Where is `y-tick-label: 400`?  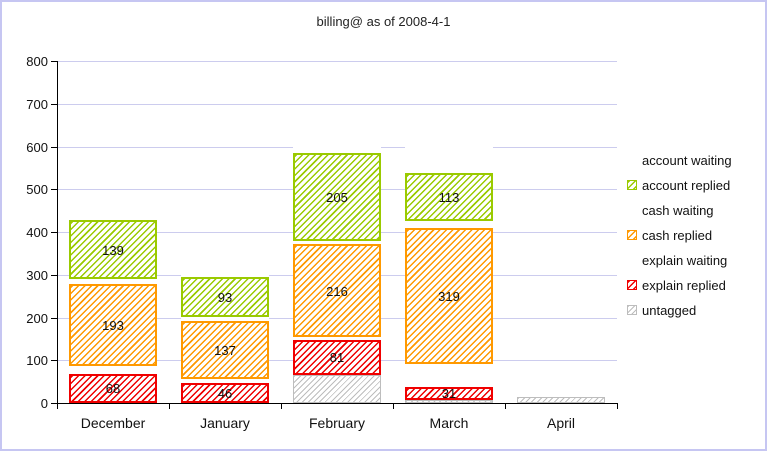 y-tick-label: 400 is located at coordinates (37, 232).